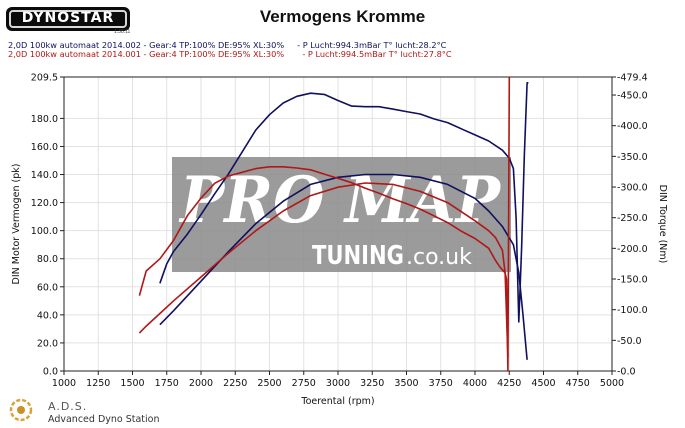 This screenshot has height=428, width=685. I want to click on x-tick-label: 3500, so click(406, 383).